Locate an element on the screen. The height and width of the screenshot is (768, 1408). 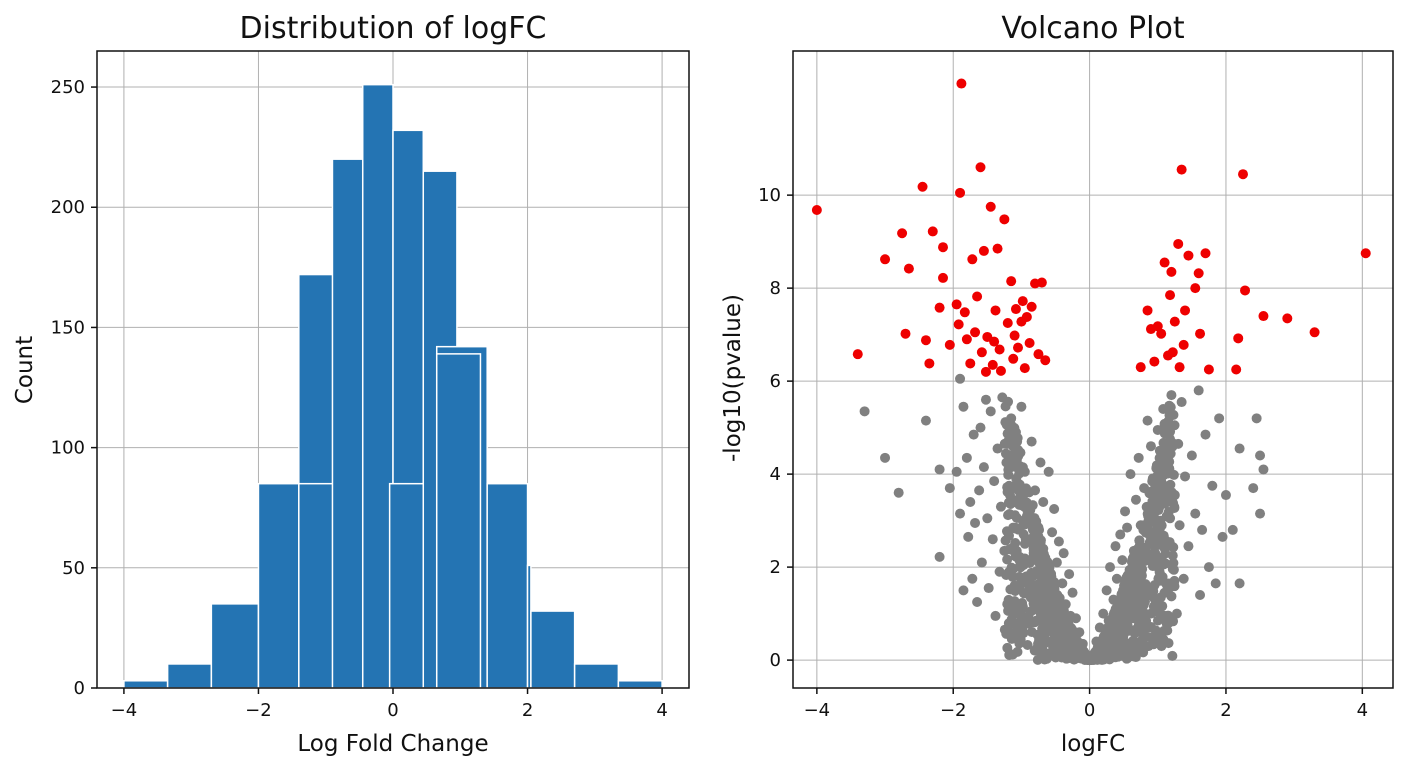
volcano-y-tick-label: 2 is located at coordinates (775, 567).